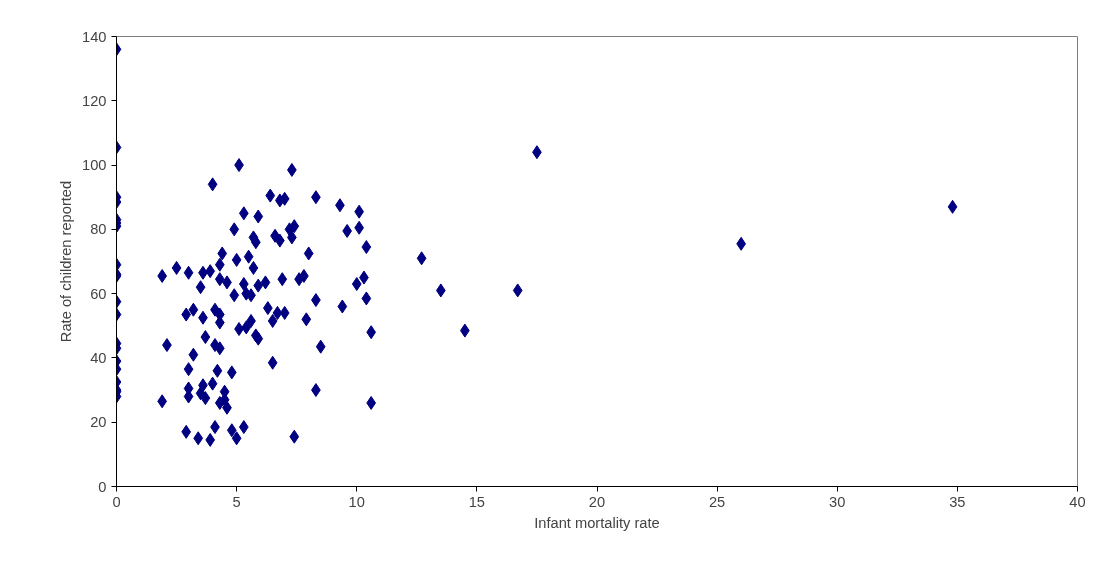  I want to click on x-tick-label: 35, so click(957, 501).